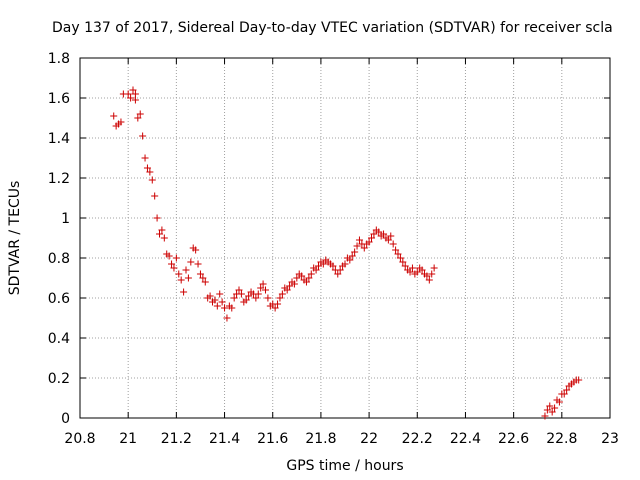  Describe the element at coordinates (59, 339) in the screenshot. I see `y-tick-label: 0.4` at that location.